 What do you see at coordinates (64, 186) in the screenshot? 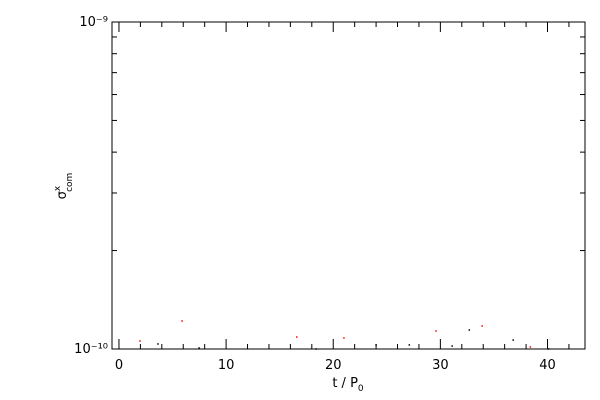
I see `y-axis-label: σx com` at bounding box center [64, 186].